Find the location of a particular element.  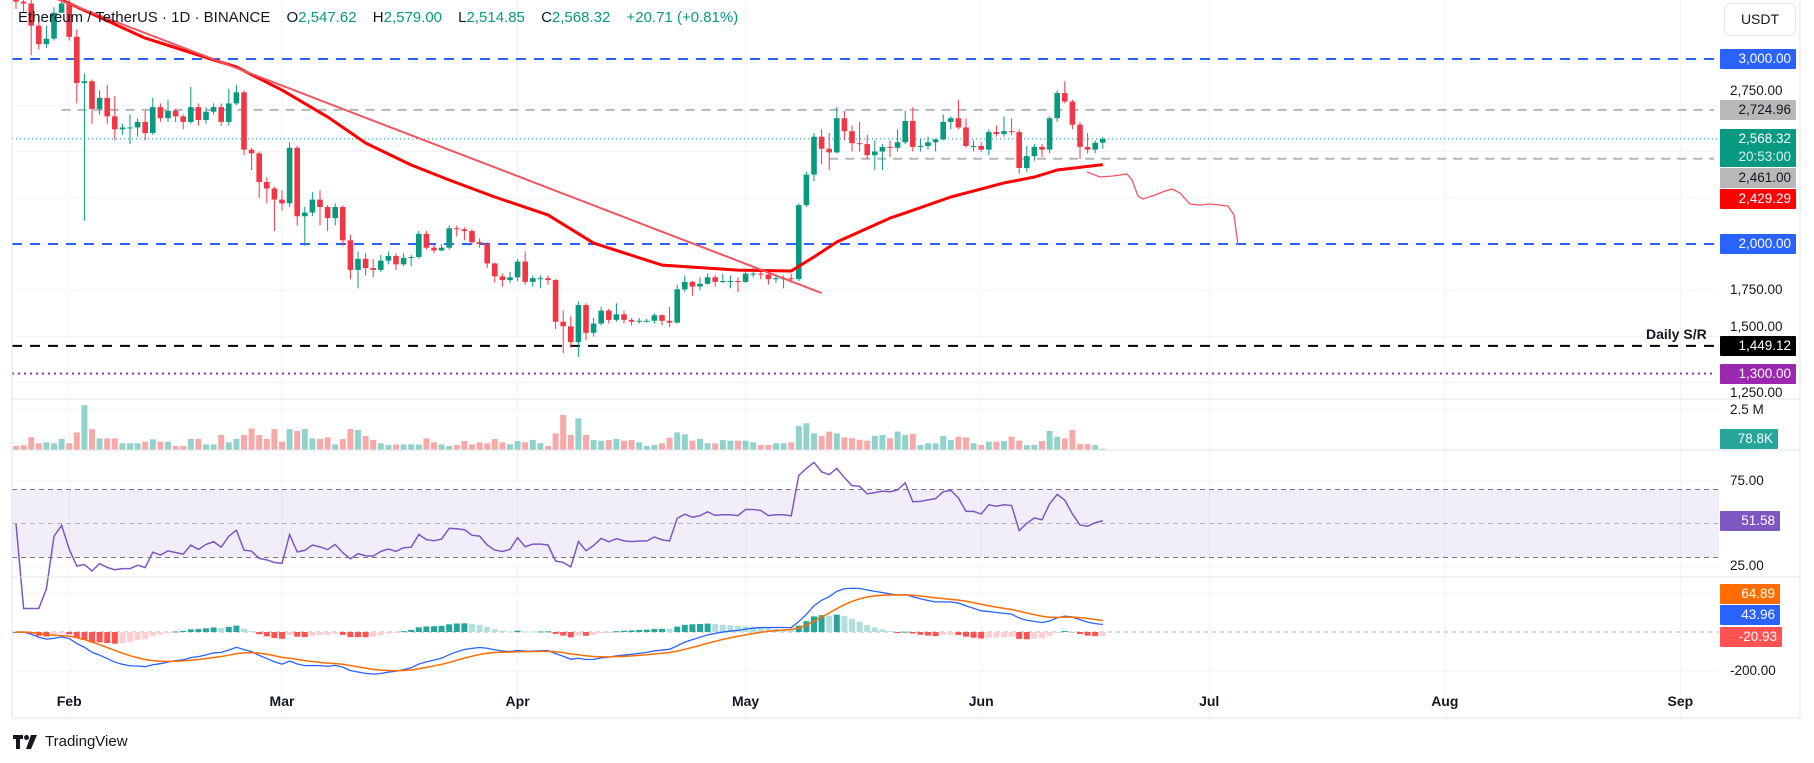

currency-button: USDT is located at coordinates (1760, 19).